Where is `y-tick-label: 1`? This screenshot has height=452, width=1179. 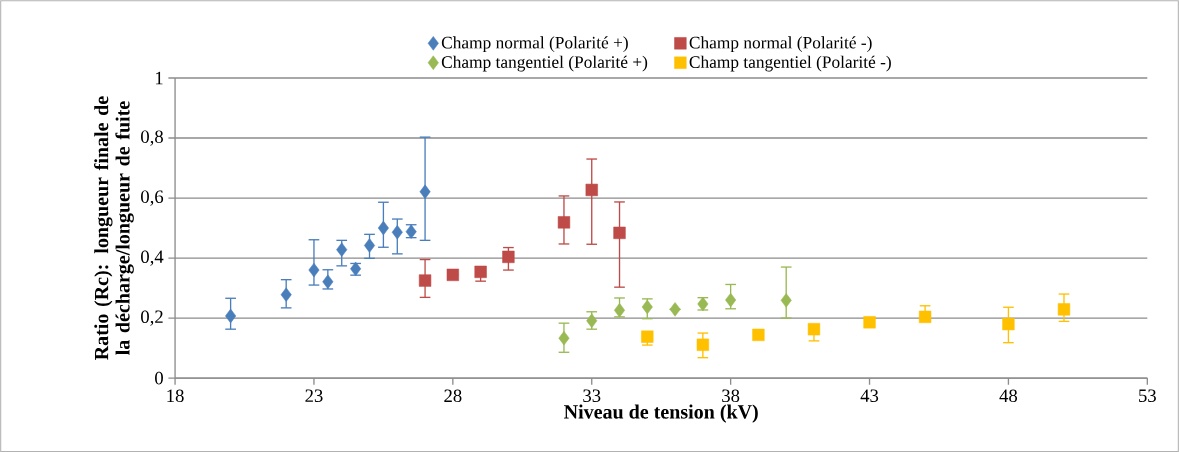
y-tick-label: 1 is located at coordinates (159, 78).